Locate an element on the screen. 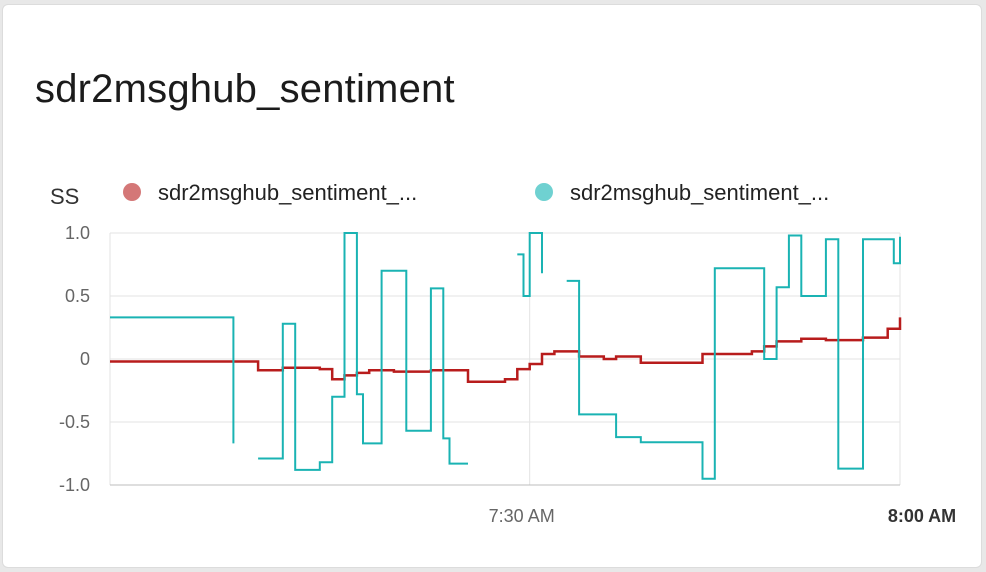  x-tick-label: 8:00 AM is located at coordinates (922, 516).